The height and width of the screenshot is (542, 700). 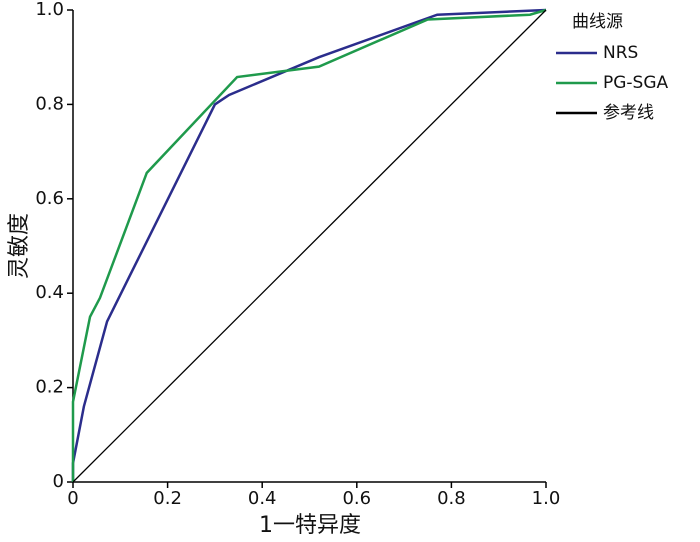 I want to click on x-tick-label: 0.6, so click(x=356, y=498).